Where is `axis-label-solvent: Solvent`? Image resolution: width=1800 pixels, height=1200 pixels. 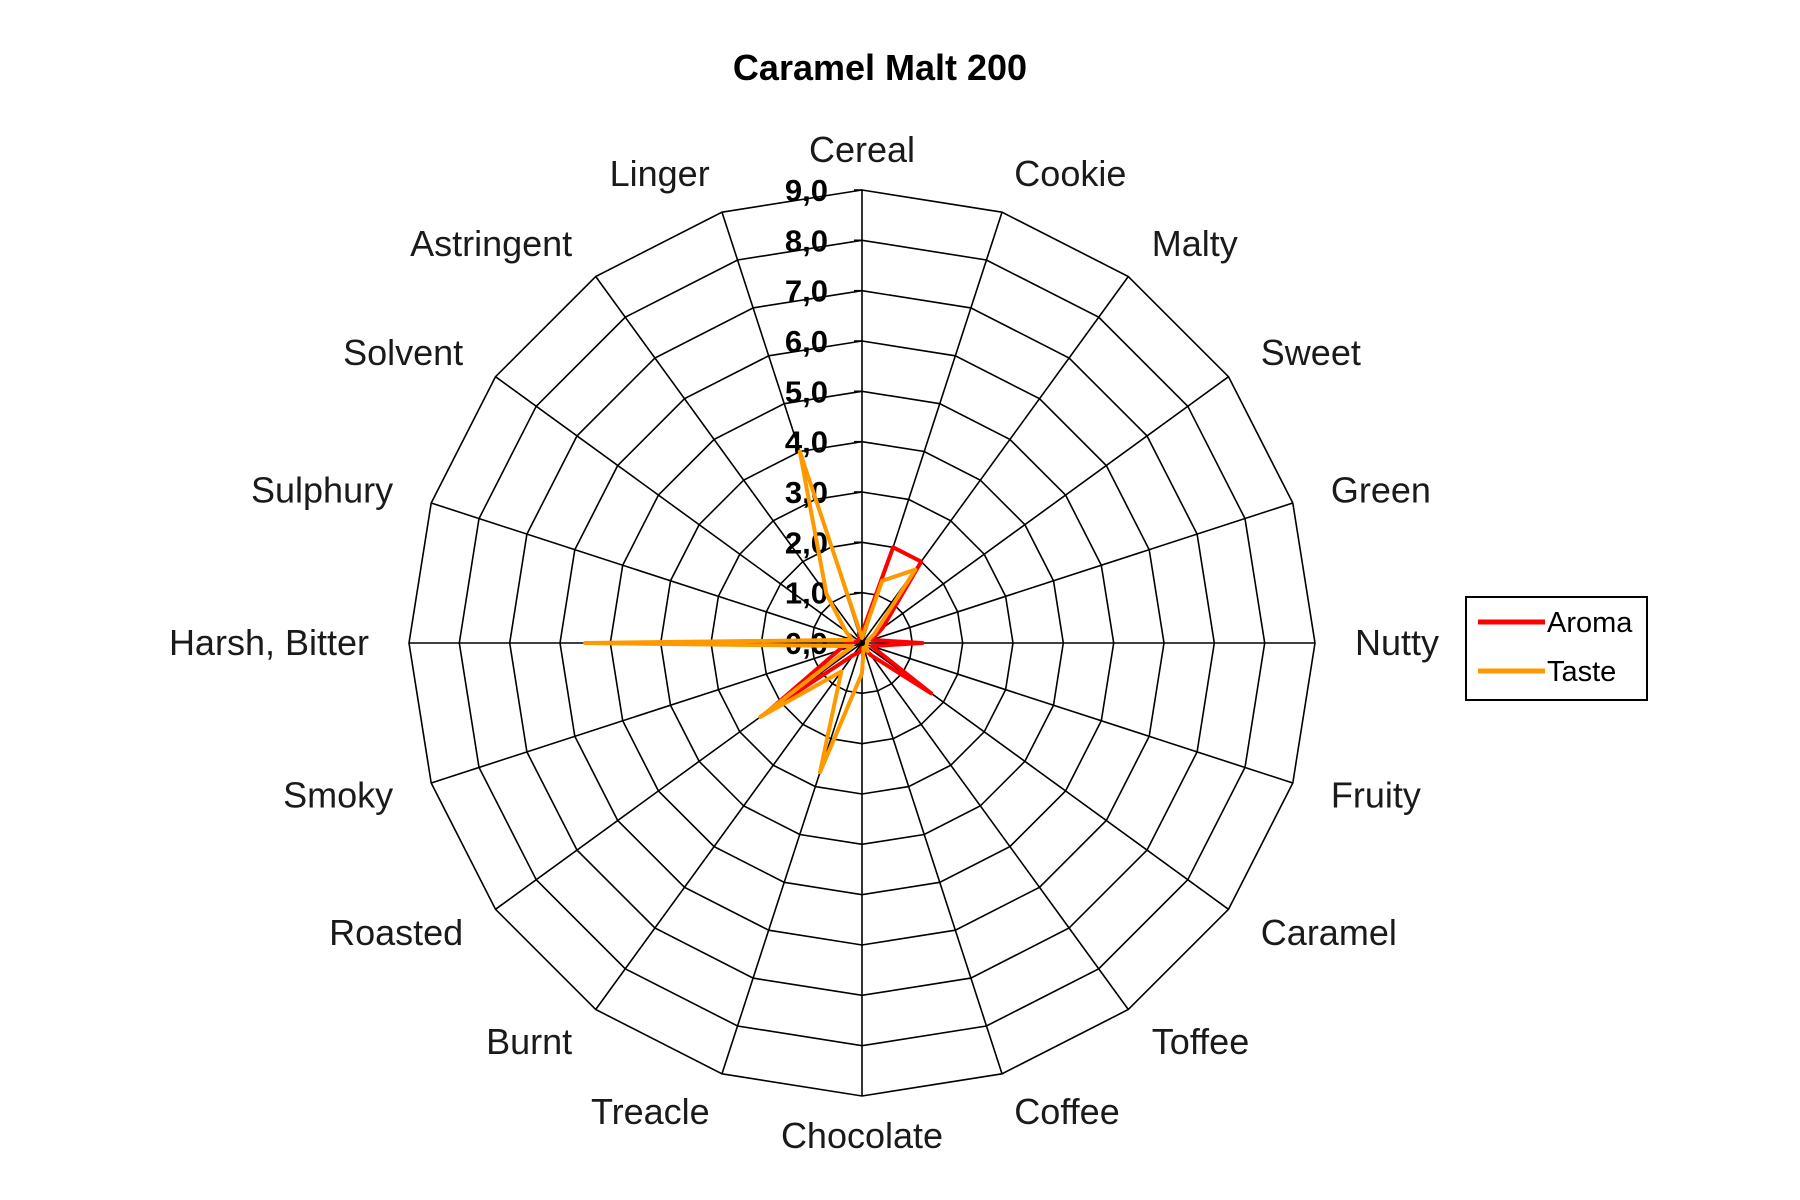 axis-label-solvent: Solvent is located at coordinates (403, 352).